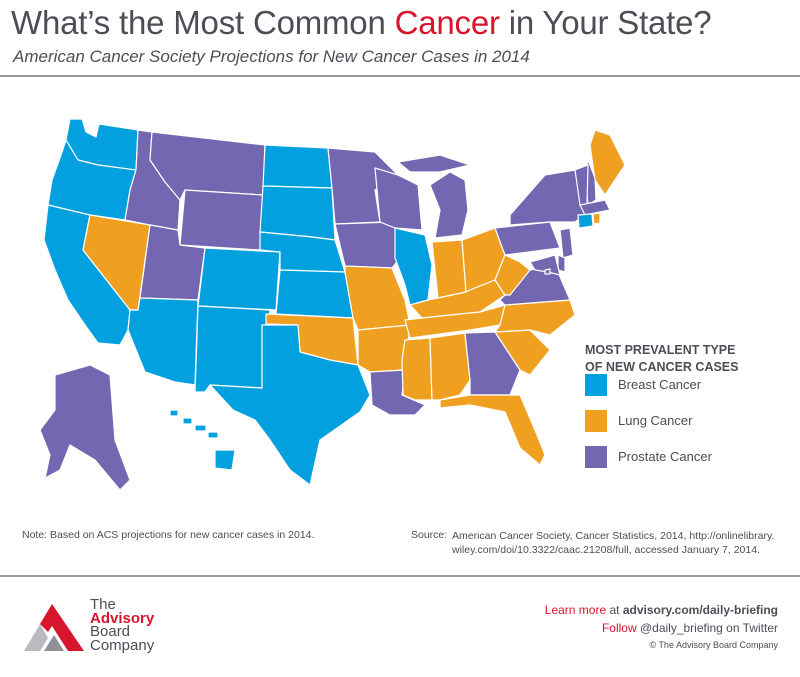  Describe the element at coordinates (660, 384) in the screenshot. I see `legend-label-breast: Breast Cancer` at that location.